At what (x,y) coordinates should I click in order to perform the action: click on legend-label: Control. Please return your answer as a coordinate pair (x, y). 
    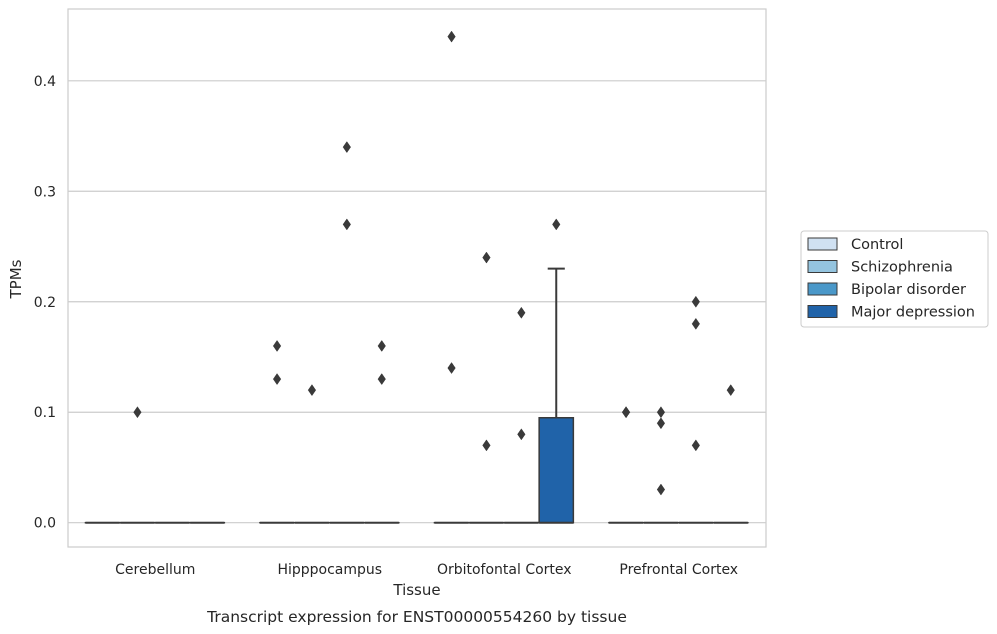
    Looking at the image, I should click on (877, 245).